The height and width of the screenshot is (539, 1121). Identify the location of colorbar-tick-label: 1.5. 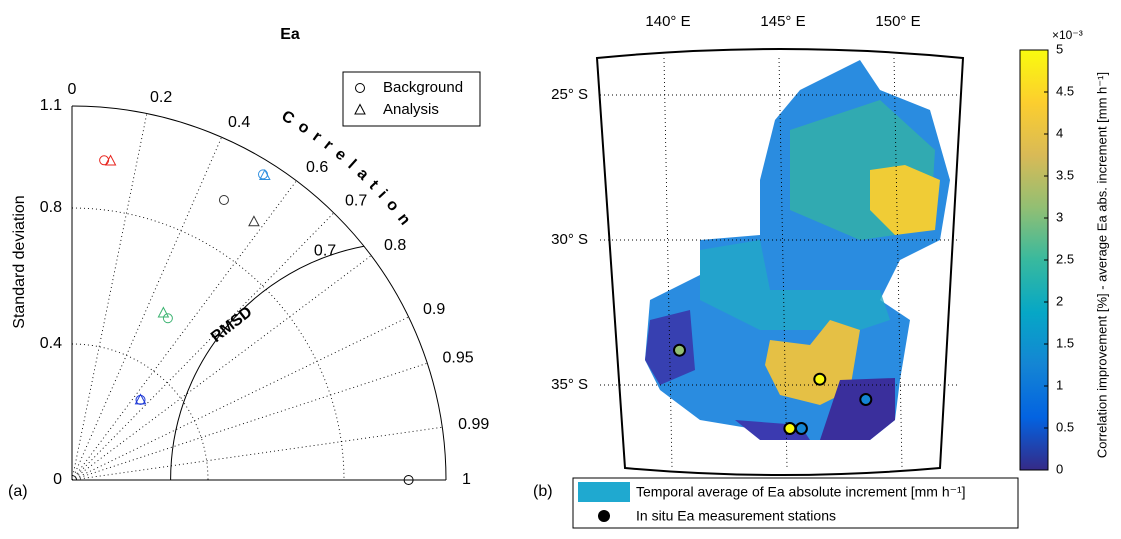
(1065, 342).